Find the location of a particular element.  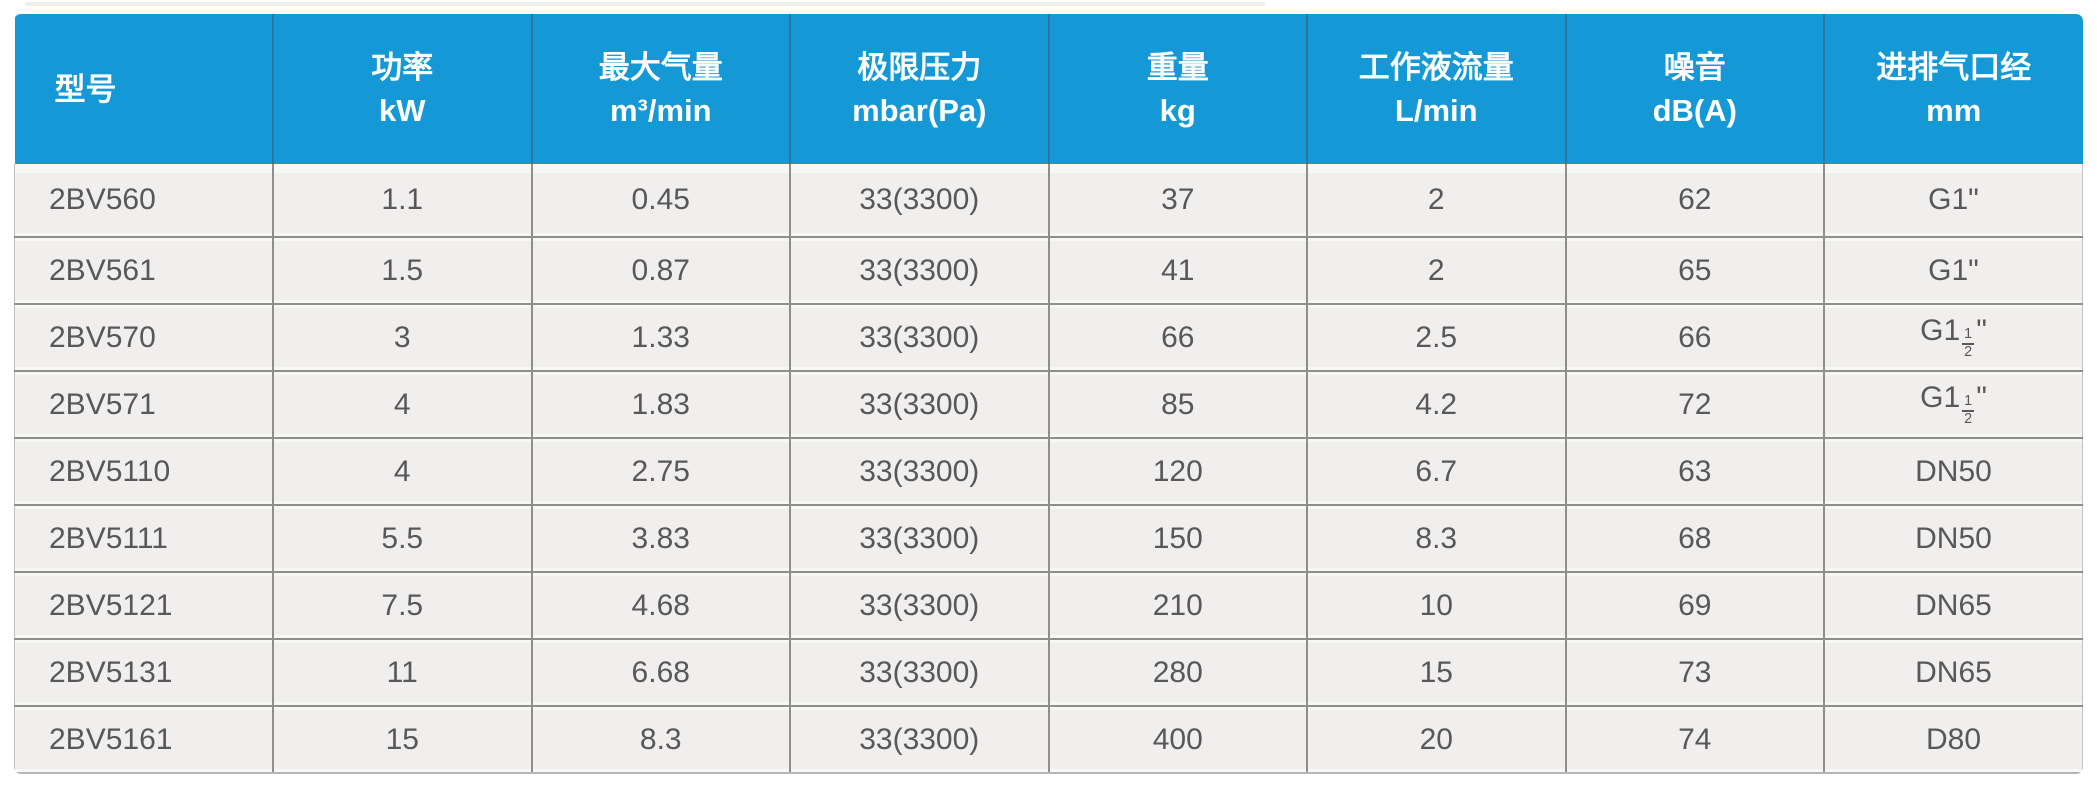

table-row-2BV5131: 2BV5131 11 6.68 33(3300) 280 15 73 DN65 is located at coordinates (1048, 673).